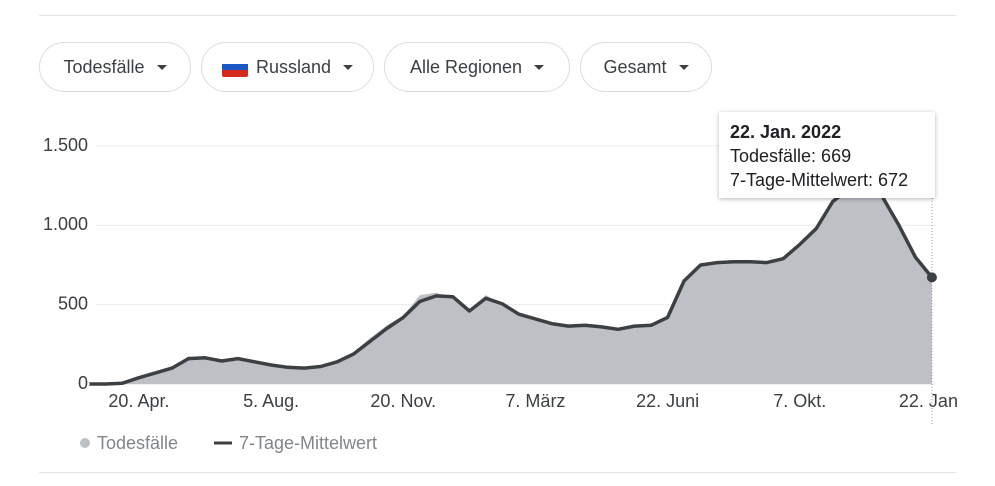  What do you see at coordinates (234, 67) in the screenshot?
I see `flag-icon` at bounding box center [234, 67].